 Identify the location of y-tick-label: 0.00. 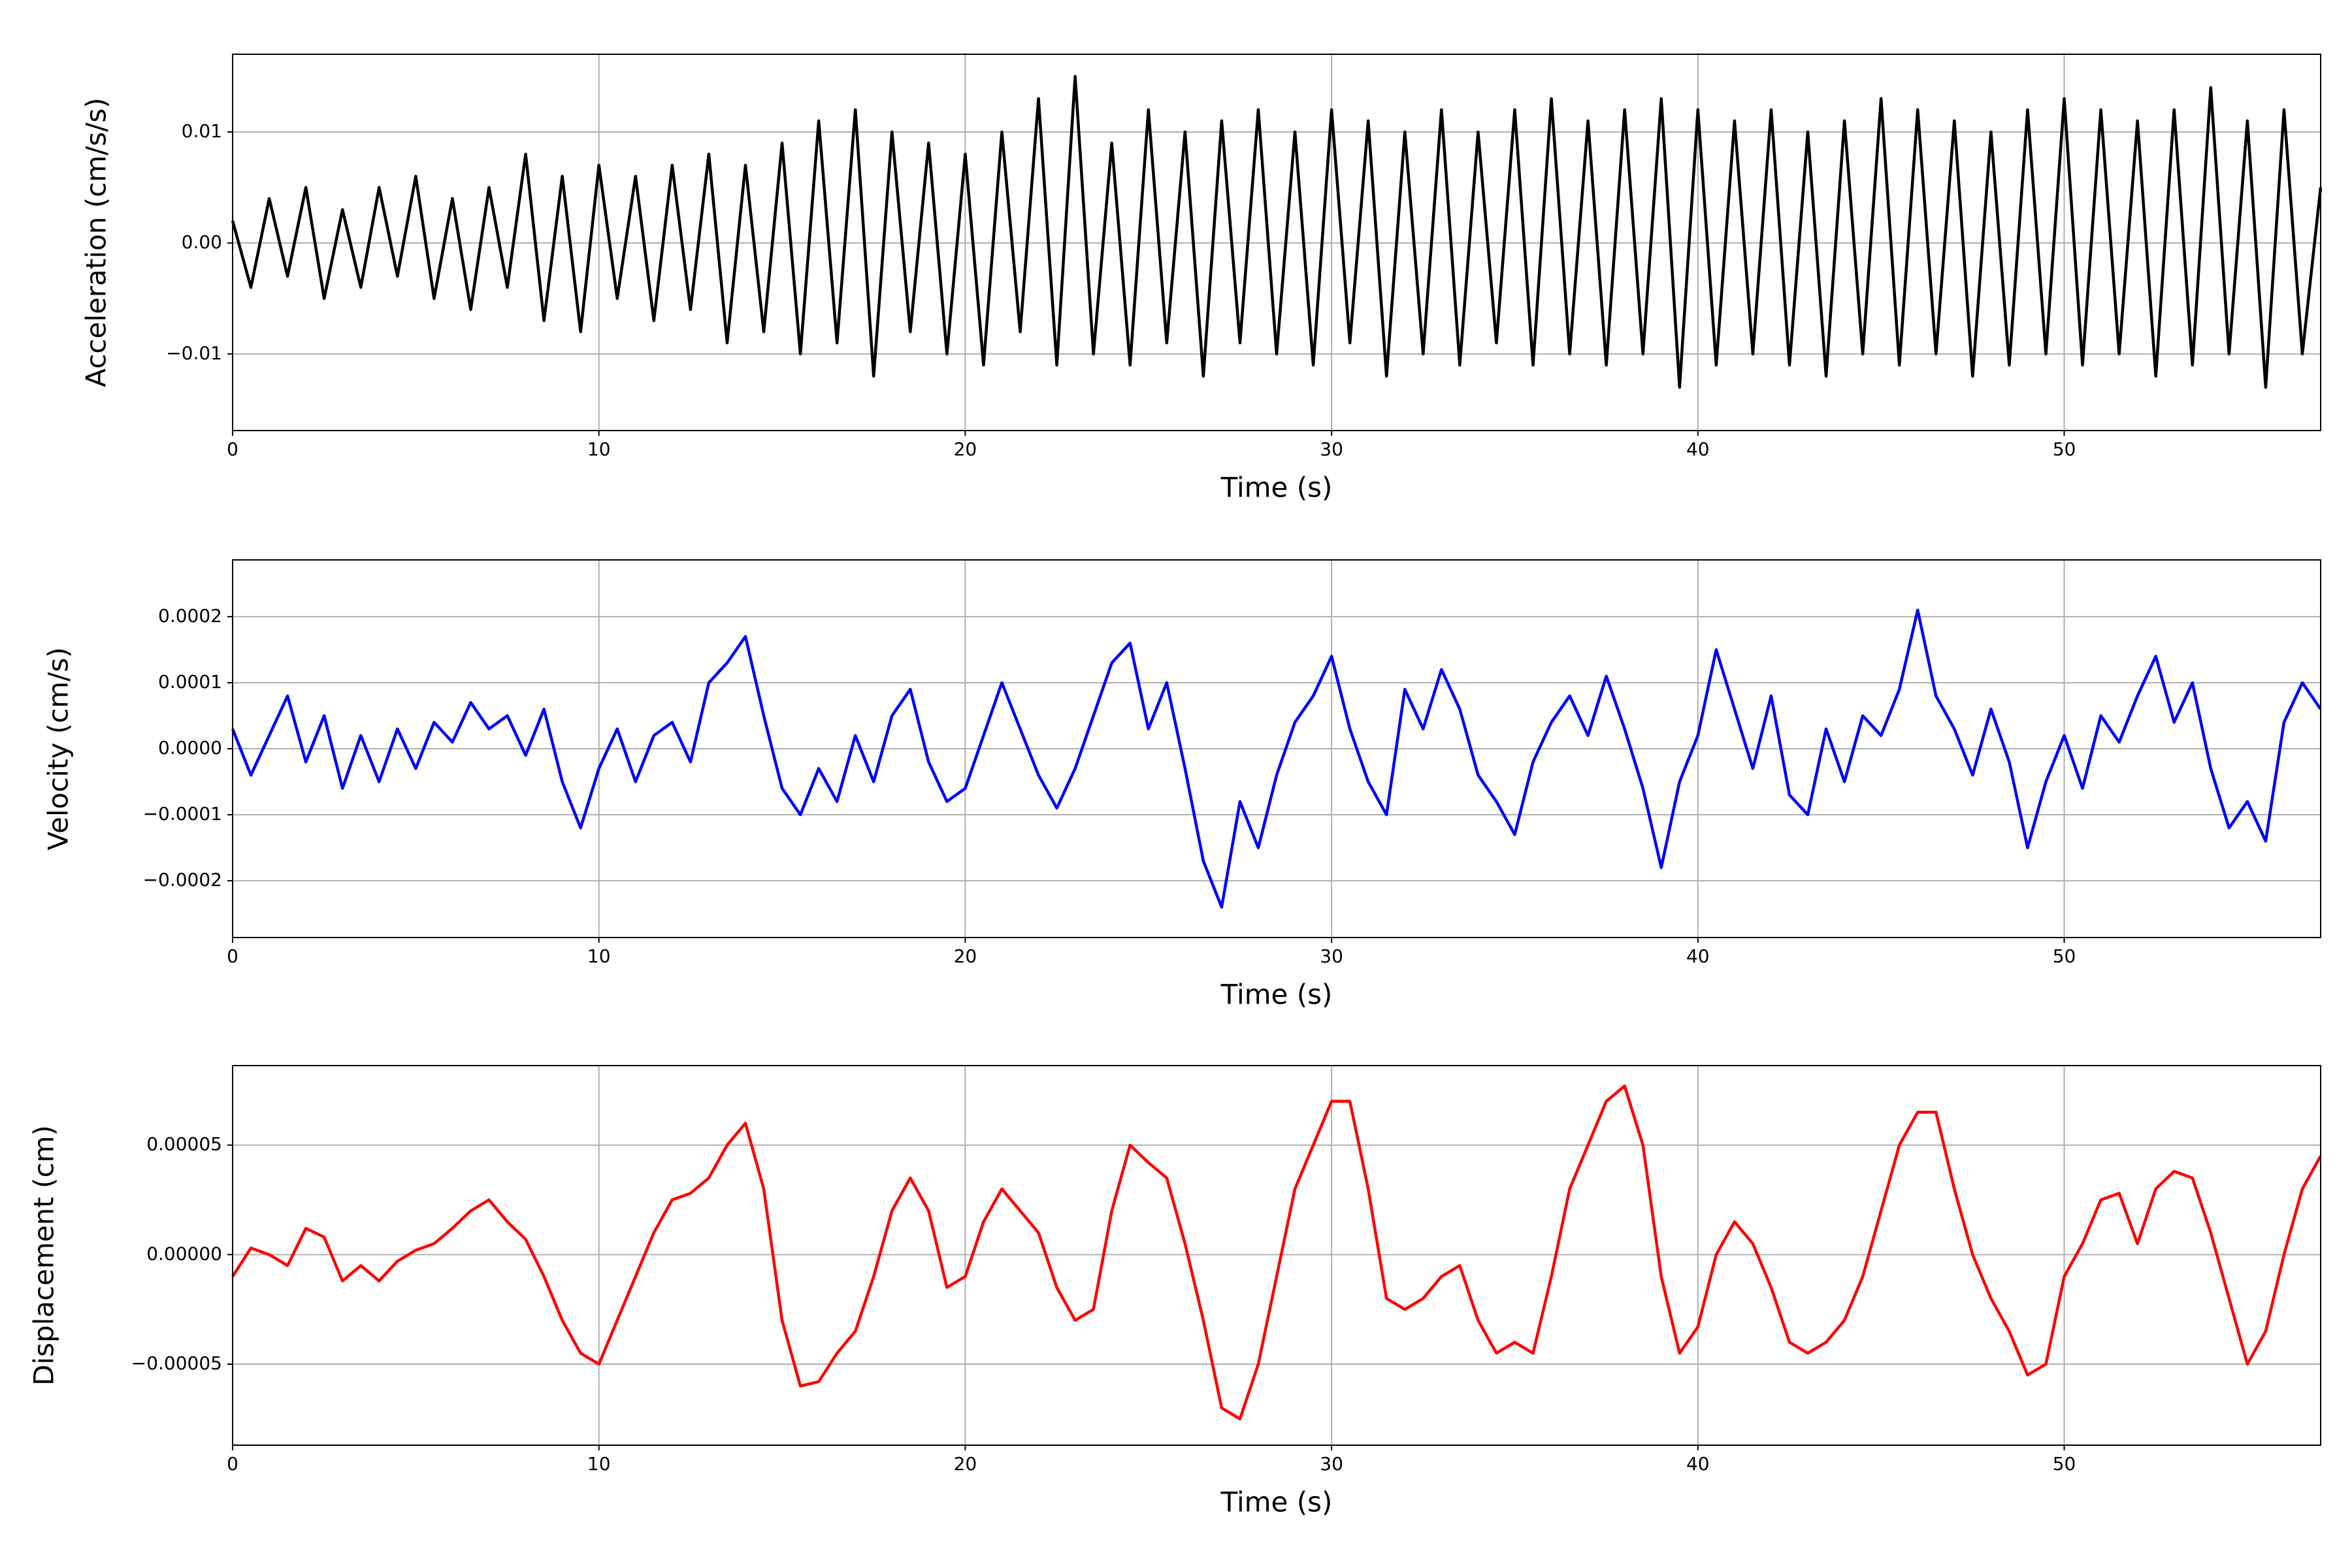
(202, 242).